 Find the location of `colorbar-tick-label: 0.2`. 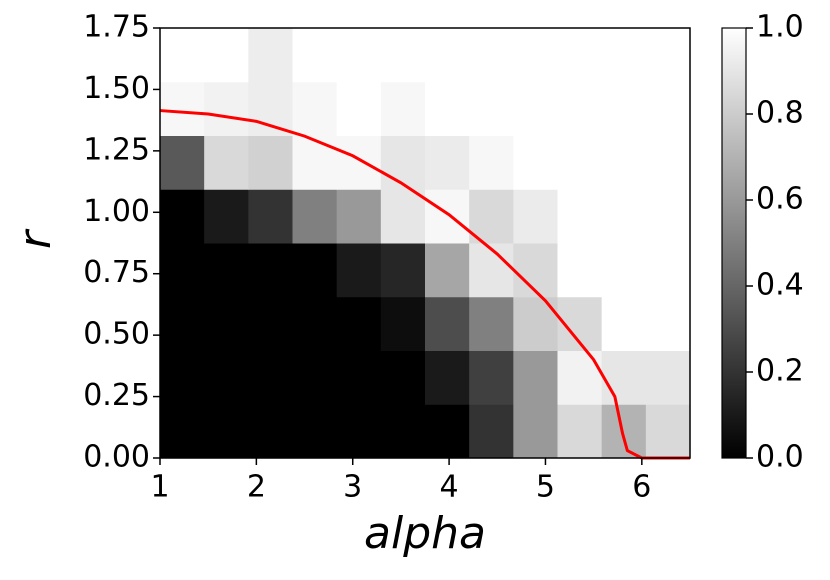

colorbar-tick-label: 0.2 is located at coordinates (780, 371).